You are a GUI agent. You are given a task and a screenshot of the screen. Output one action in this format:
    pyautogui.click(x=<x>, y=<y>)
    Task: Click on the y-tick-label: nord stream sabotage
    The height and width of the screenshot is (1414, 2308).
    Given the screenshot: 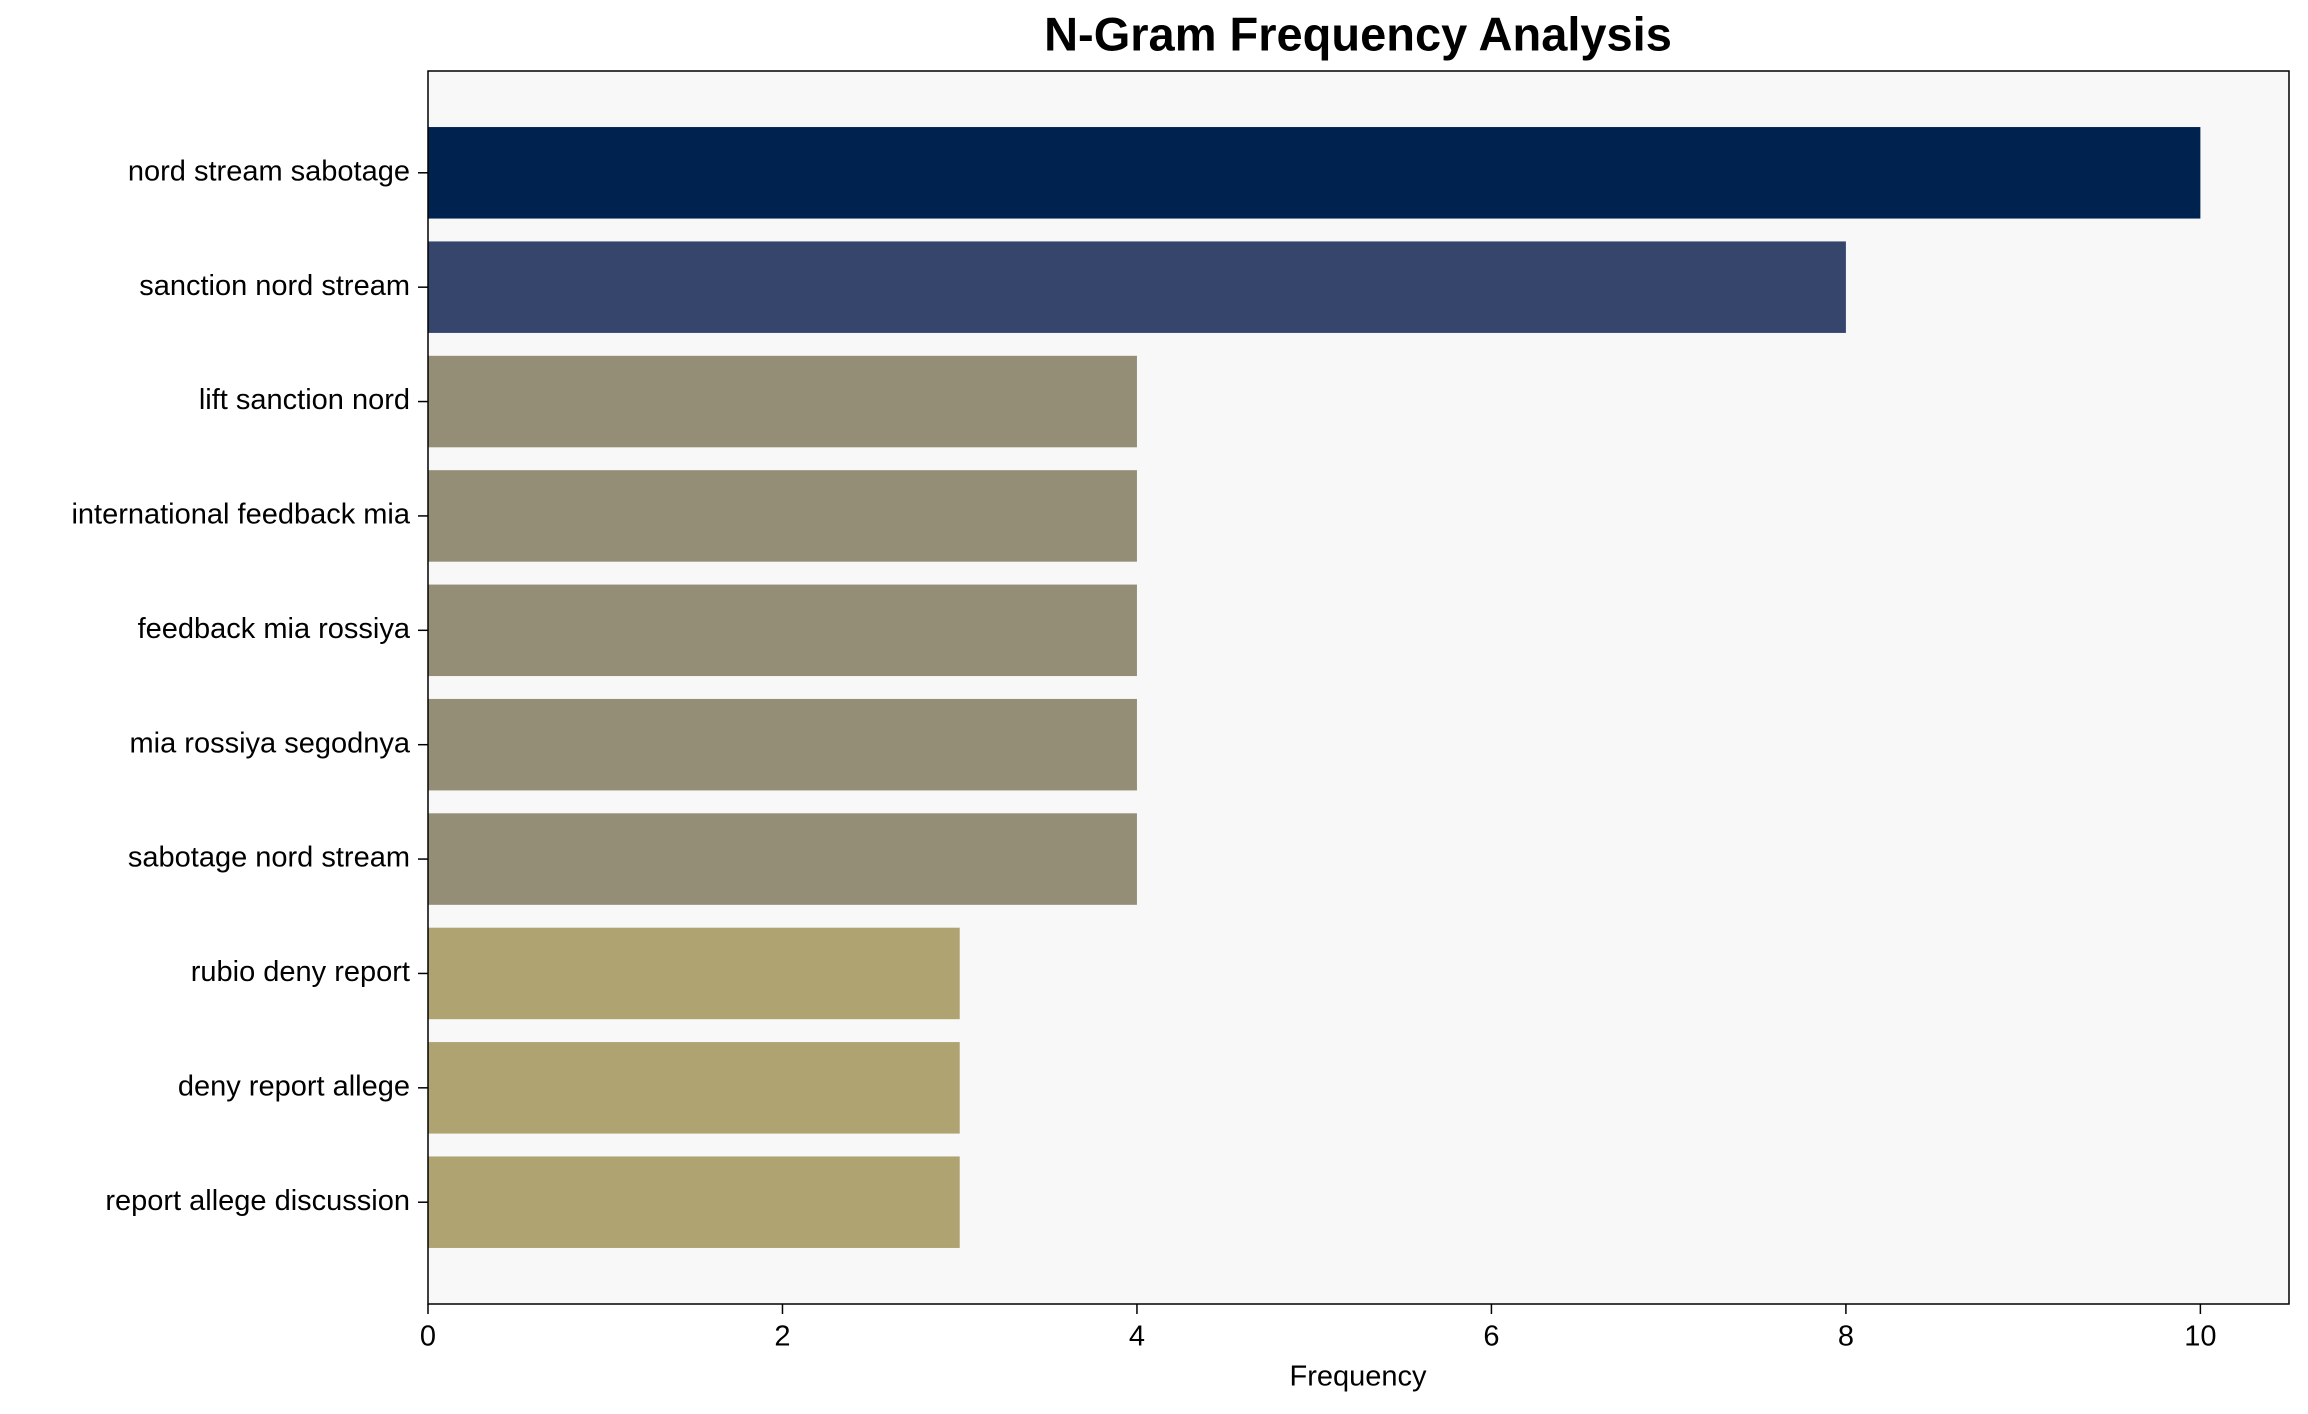 What is the action you would take?
    pyautogui.click(x=269, y=171)
    